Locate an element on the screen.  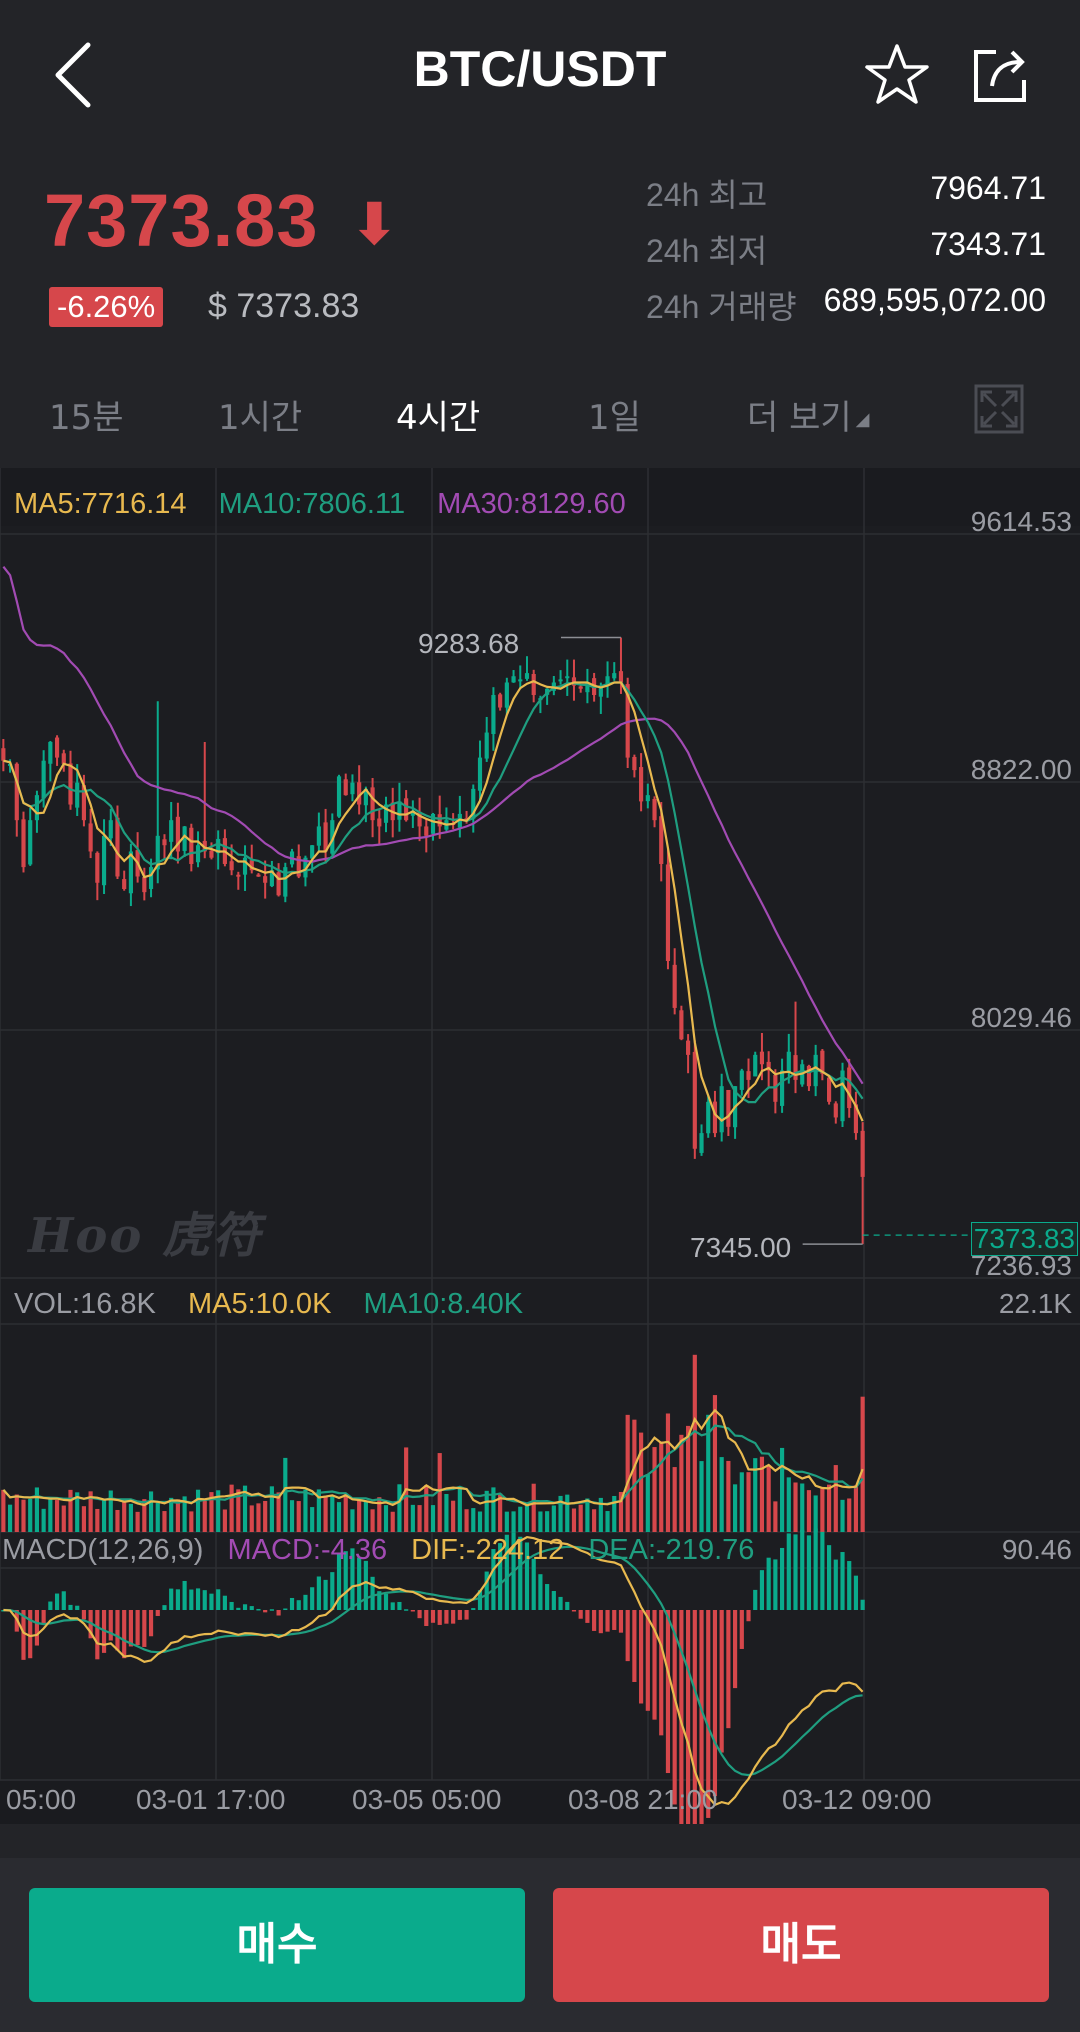
price-tick-label: 9614.53 is located at coordinates (1021, 521).